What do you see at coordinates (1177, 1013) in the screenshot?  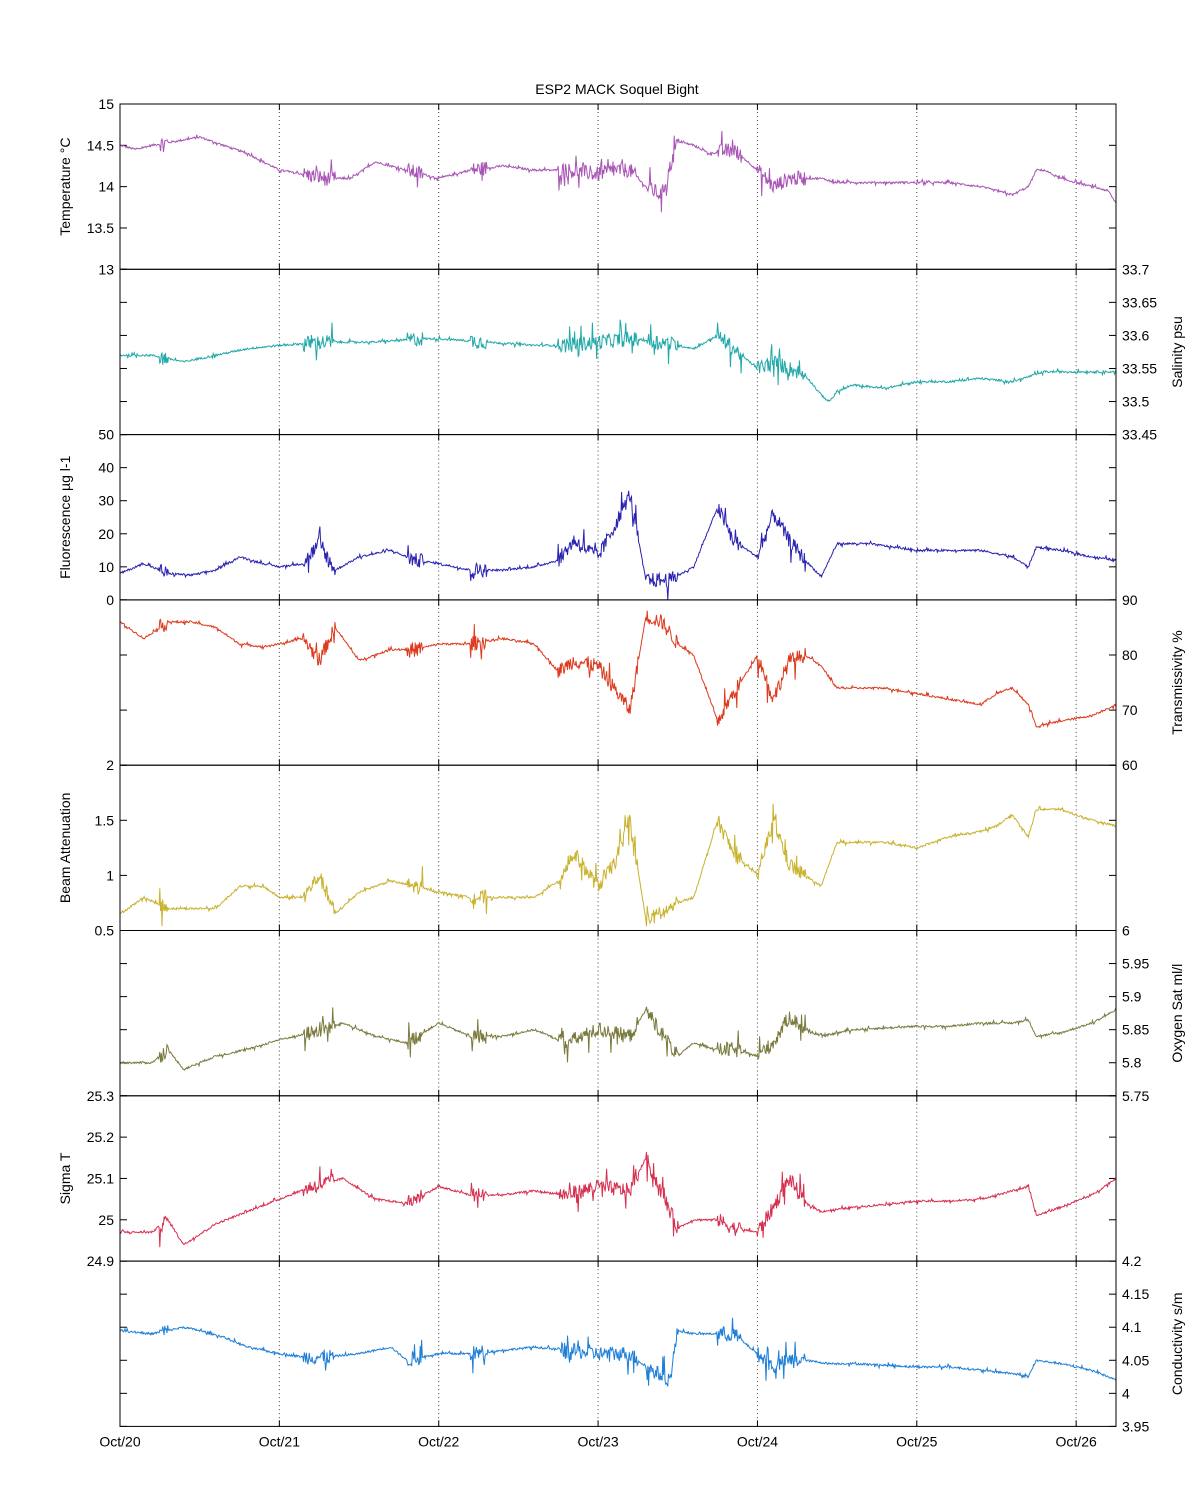 I see `y-axis-label: Oxygen Sat ml/l` at bounding box center [1177, 1013].